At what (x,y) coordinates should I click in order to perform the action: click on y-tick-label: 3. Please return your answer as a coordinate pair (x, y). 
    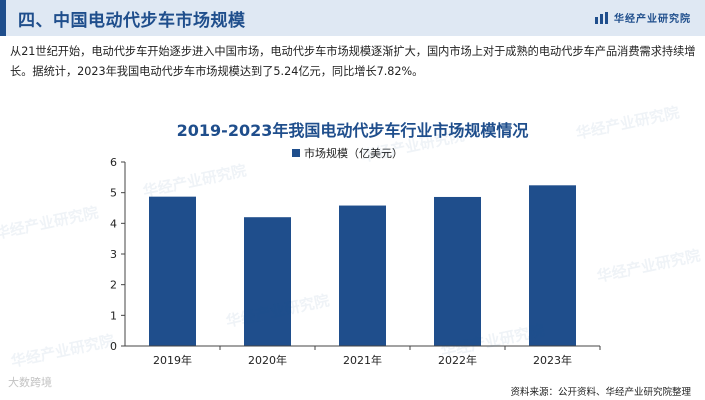
    Looking at the image, I should click on (113, 254).